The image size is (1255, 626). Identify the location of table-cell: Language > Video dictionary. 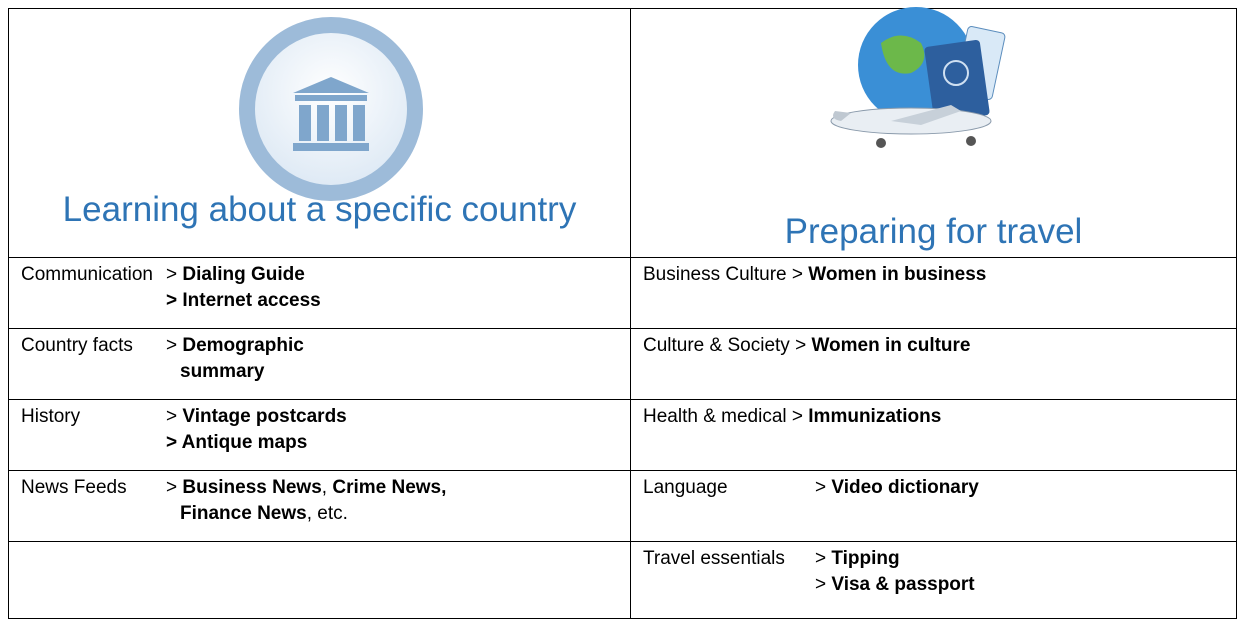
(933, 506).